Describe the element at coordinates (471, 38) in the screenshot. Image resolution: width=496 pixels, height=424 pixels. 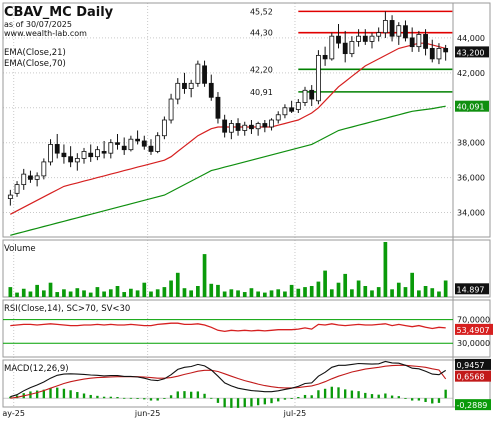
I see `price-tick-label: 44,000` at that location.